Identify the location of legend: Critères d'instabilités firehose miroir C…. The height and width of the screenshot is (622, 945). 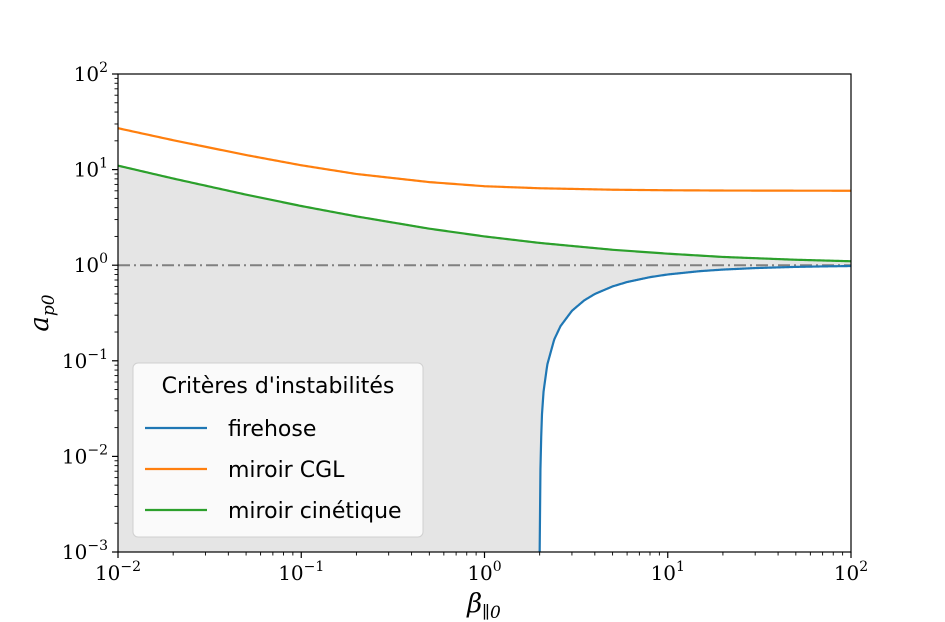
(278, 450).